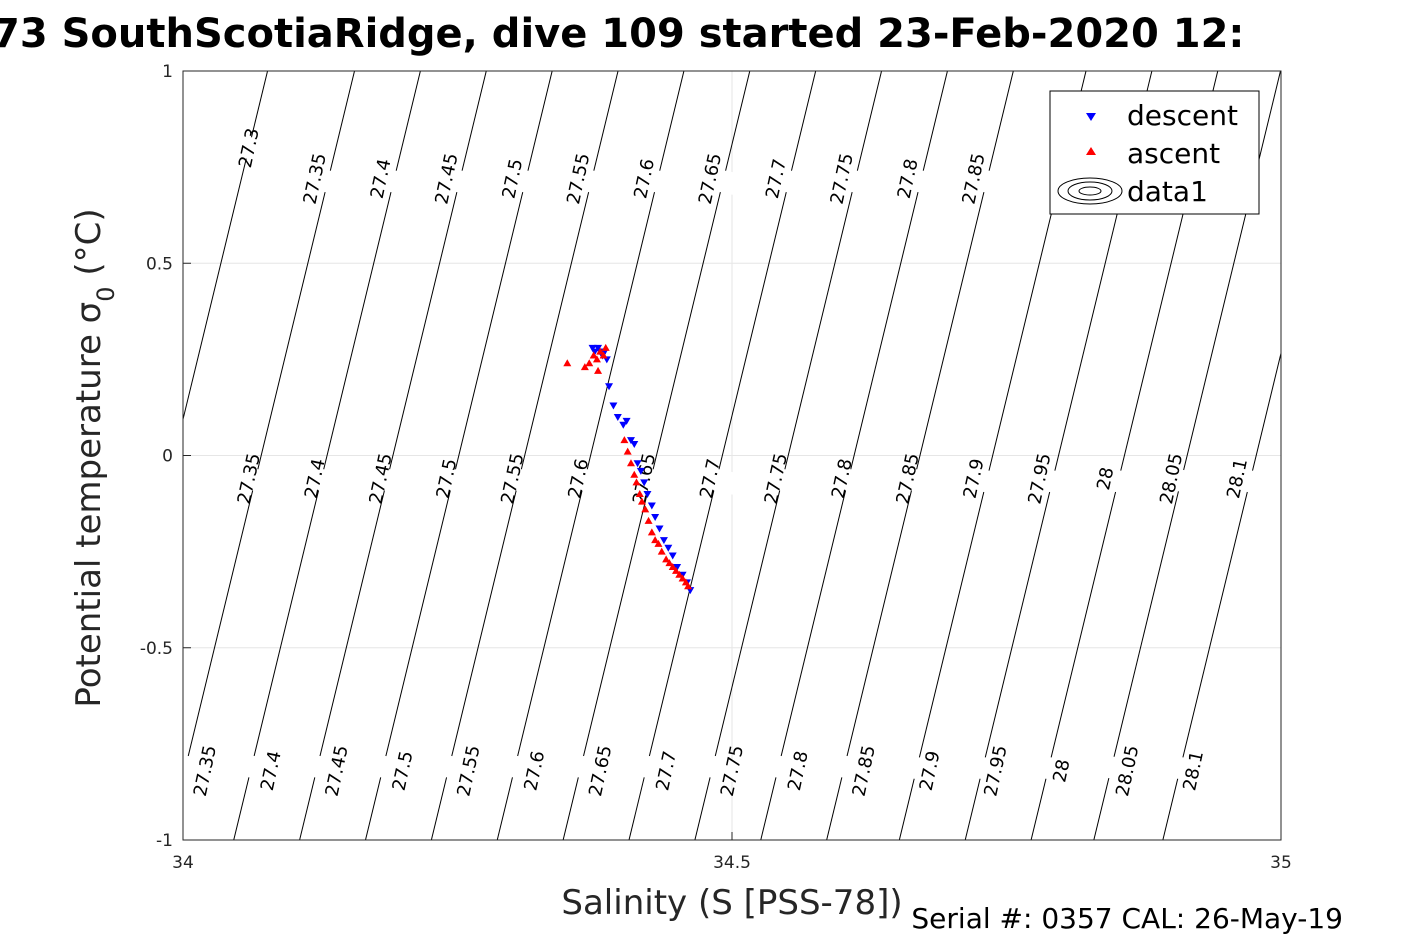  What do you see at coordinates (1281, 863) in the screenshot?
I see `x-tick-label: 35` at bounding box center [1281, 863].